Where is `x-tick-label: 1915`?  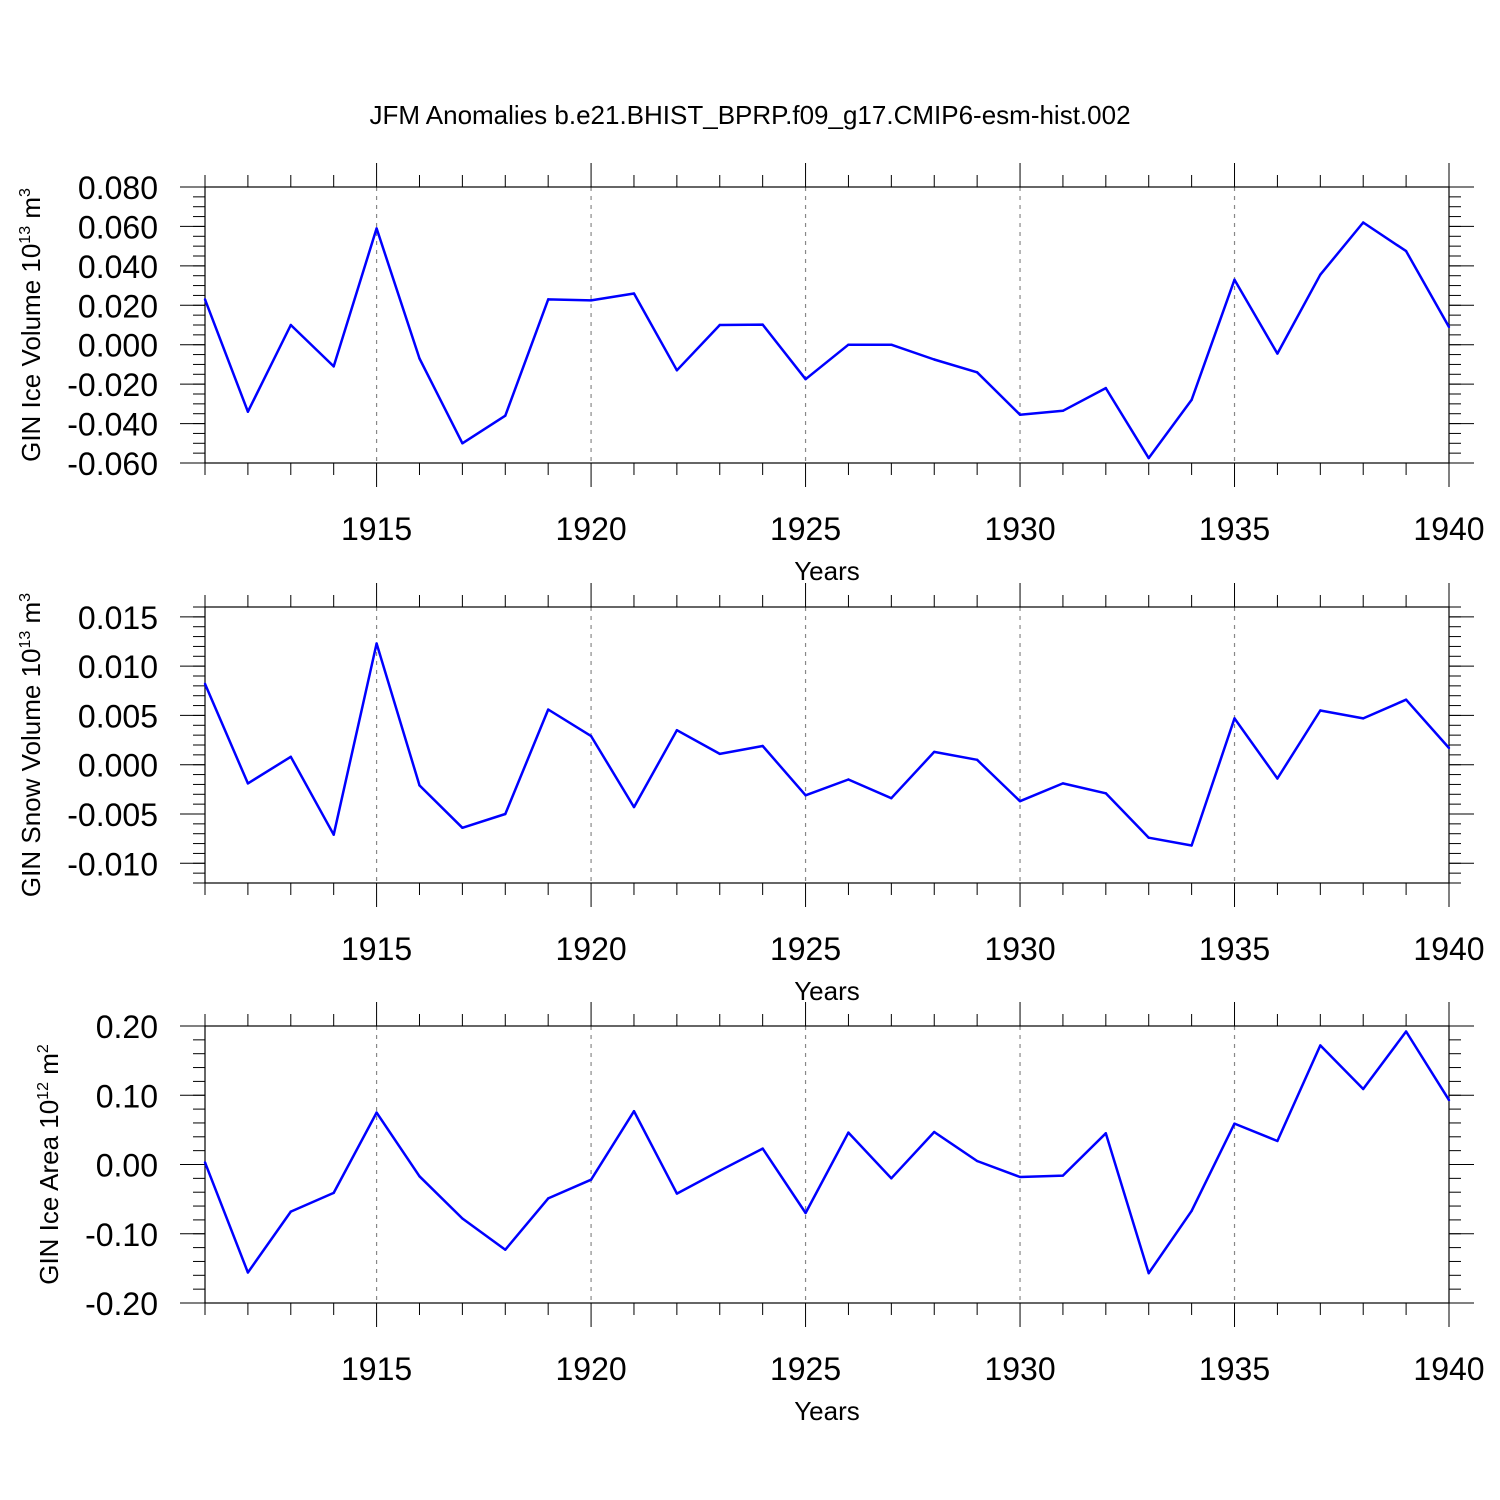
x-tick-label: 1915 is located at coordinates (376, 949).